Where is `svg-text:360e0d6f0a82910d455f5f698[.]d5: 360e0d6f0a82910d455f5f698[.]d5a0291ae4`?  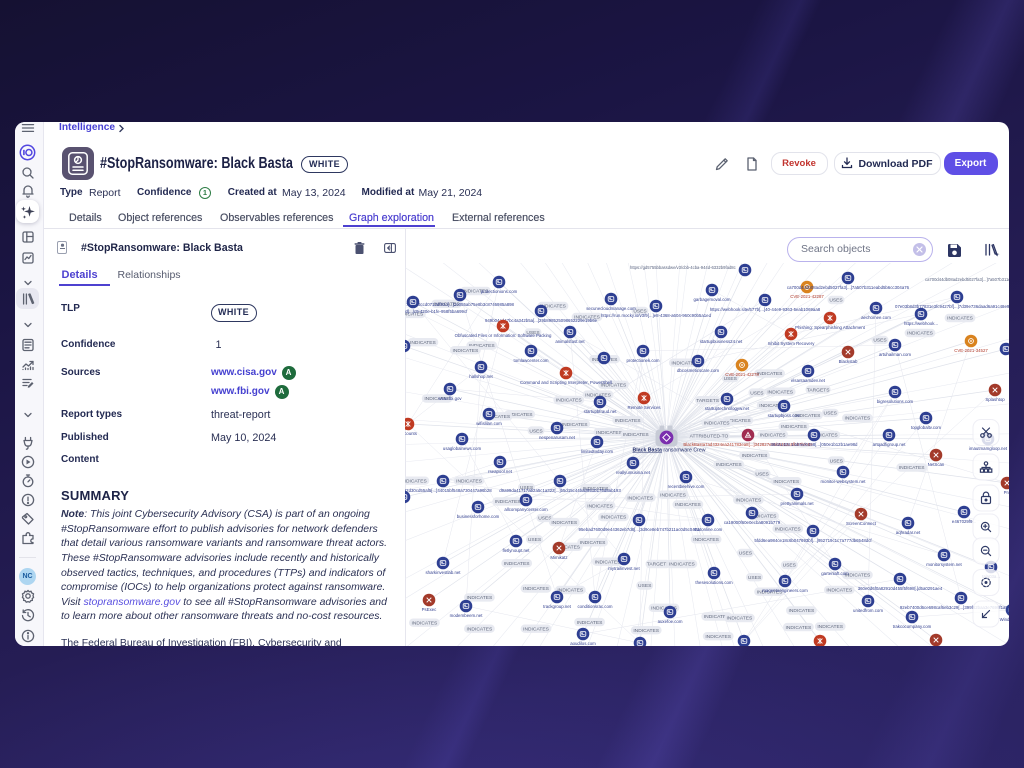
svg-text:360e0d6f0a82910d455f5f698[.]d5: 360e0d6f0a82910d455f5f698[.]d5a0291ae4 is located at coordinates (900, 588).